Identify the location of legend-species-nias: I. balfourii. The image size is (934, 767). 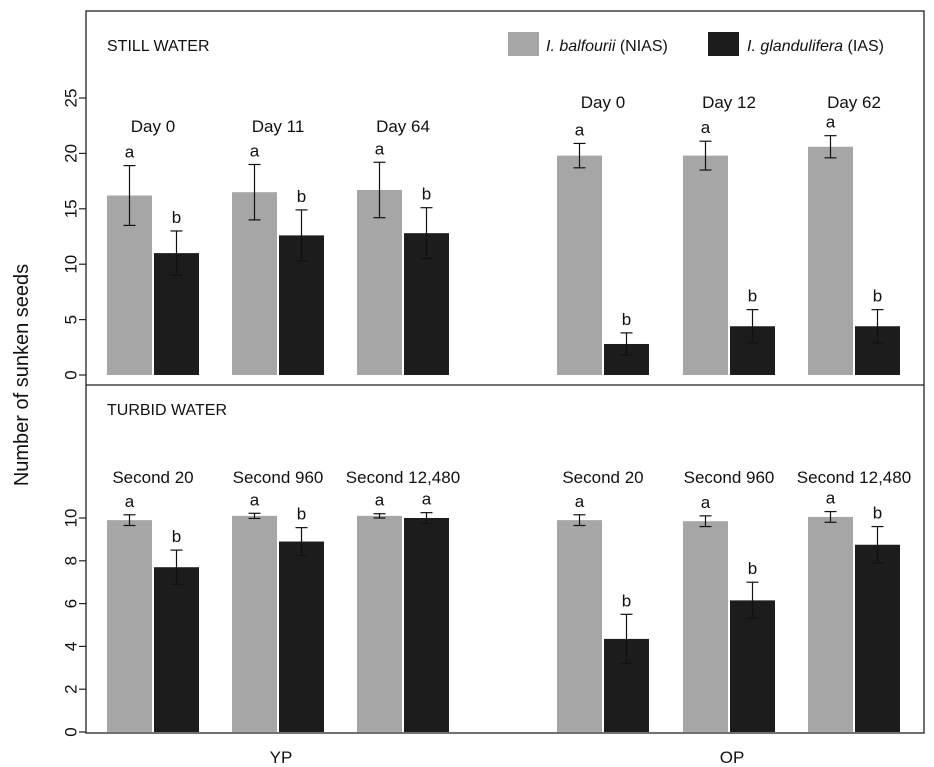
(581, 46).